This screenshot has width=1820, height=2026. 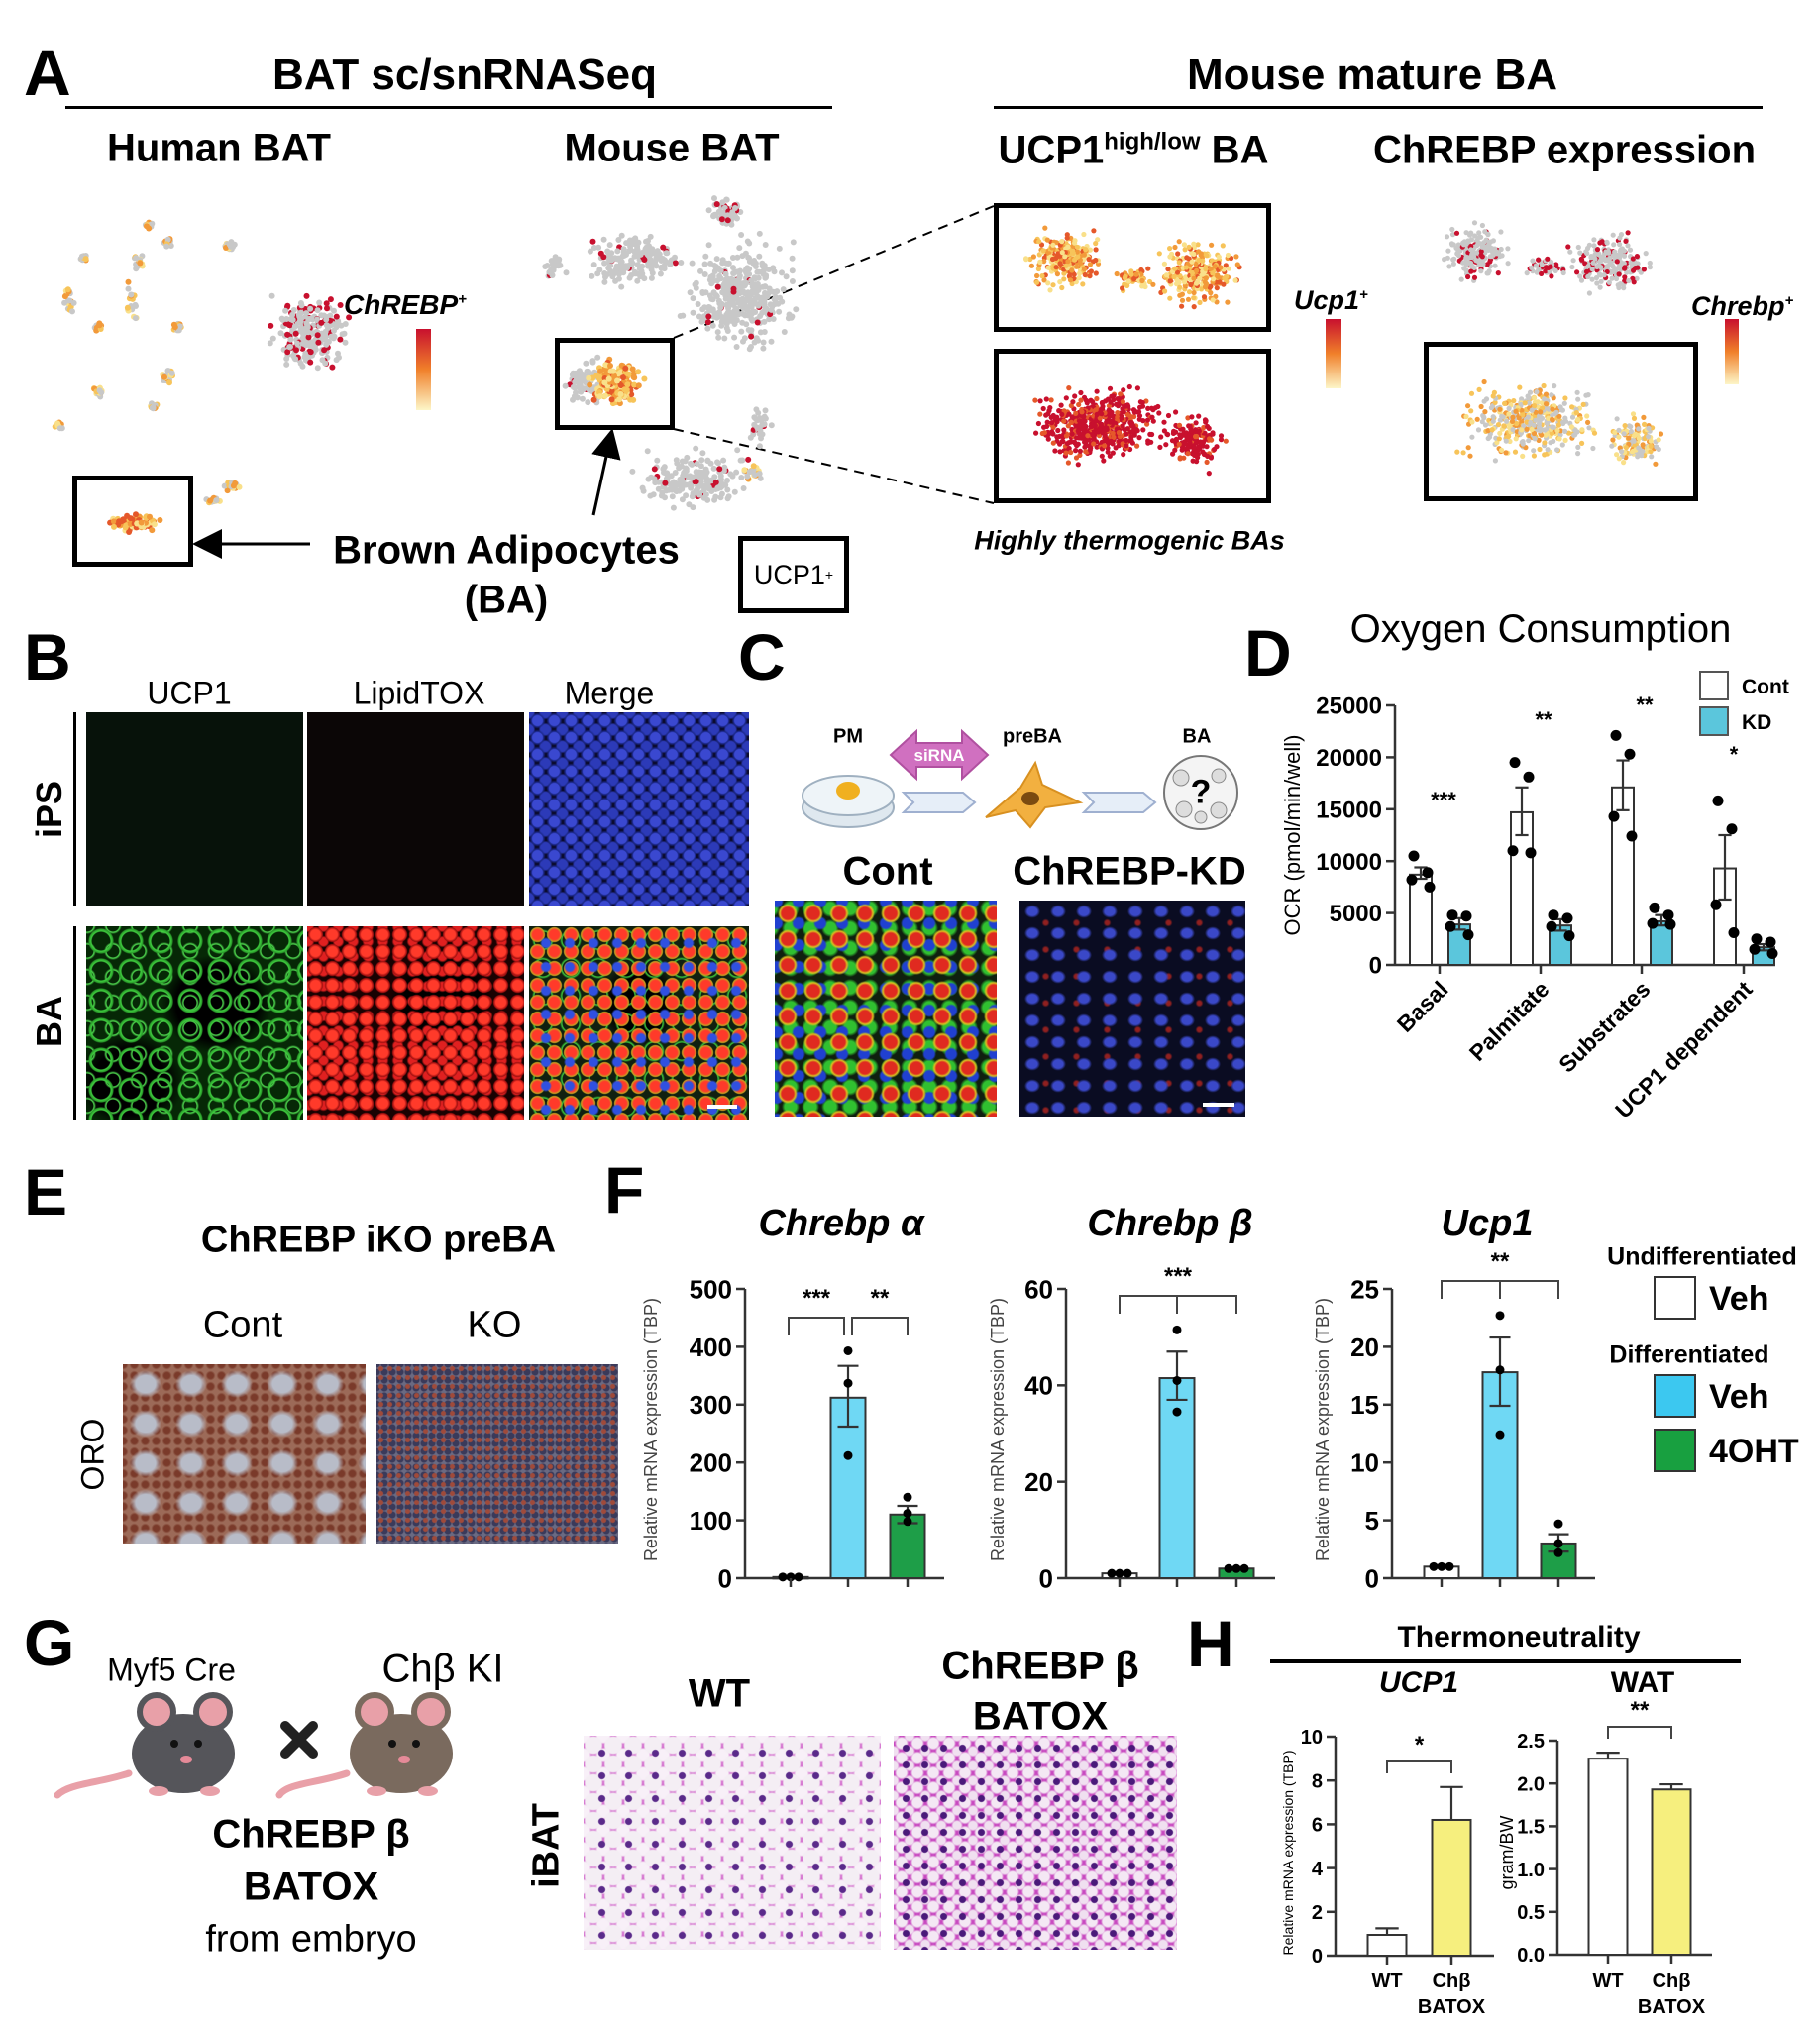 I want to click on y-tick-label: 25, so click(x=1364, y=1289).